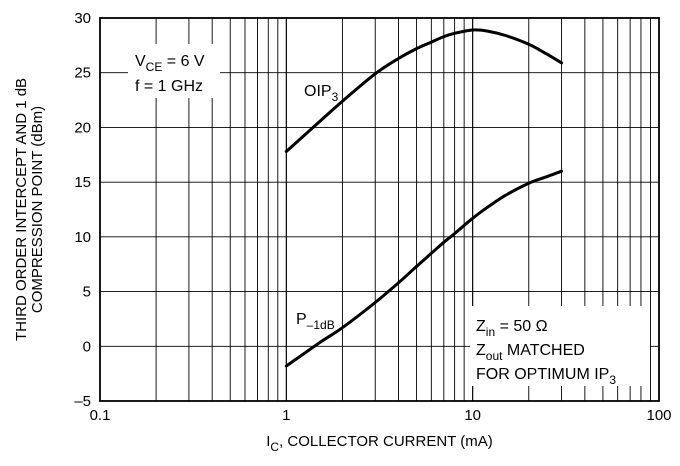 This screenshot has width=680, height=466. I want to click on y-tick-label: 5, so click(87, 292).